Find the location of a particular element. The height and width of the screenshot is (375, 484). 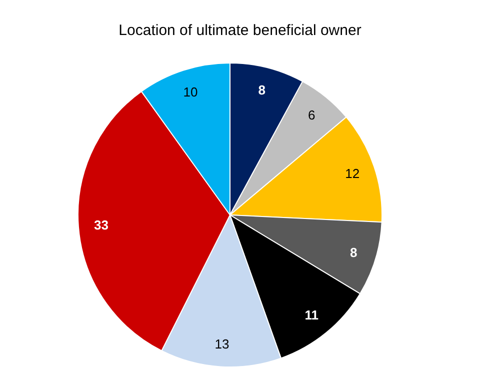

chart-title: Location of ultimate beneficial owner is located at coordinates (240, 30).